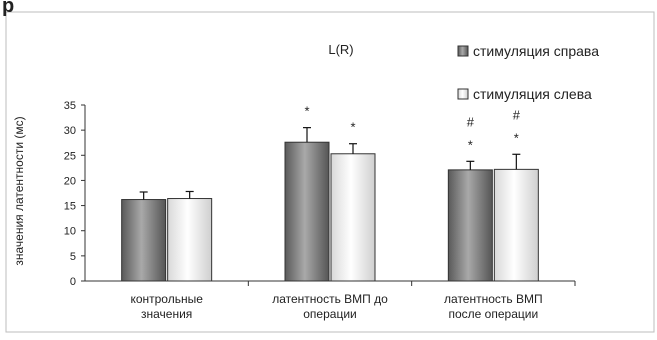 The width and height of the screenshot is (657, 340). Describe the element at coordinates (70, 207) in the screenshot. I see `y-tick-label: 15` at that location.